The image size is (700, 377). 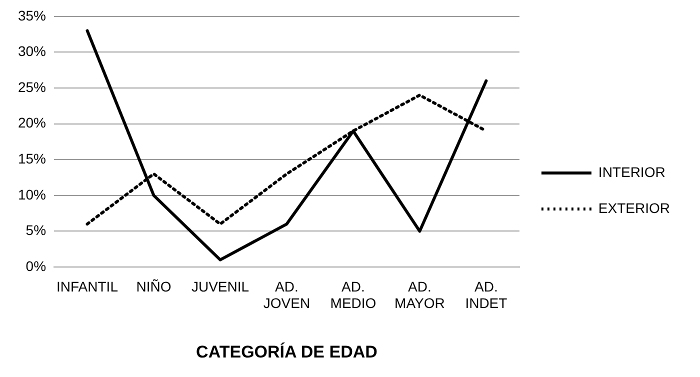 What do you see at coordinates (32, 15) in the screenshot?
I see `y-tick-label: 35%` at bounding box center [32, 15].